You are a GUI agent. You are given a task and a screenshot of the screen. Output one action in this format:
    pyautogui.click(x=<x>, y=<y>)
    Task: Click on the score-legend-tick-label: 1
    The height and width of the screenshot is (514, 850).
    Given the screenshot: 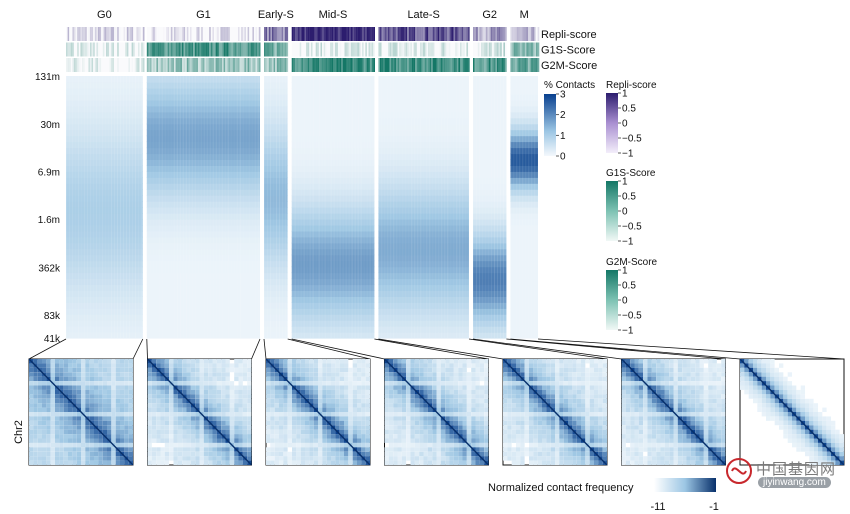 What is the action you would take?
    pyautogui.click(x=625, y=271)
    